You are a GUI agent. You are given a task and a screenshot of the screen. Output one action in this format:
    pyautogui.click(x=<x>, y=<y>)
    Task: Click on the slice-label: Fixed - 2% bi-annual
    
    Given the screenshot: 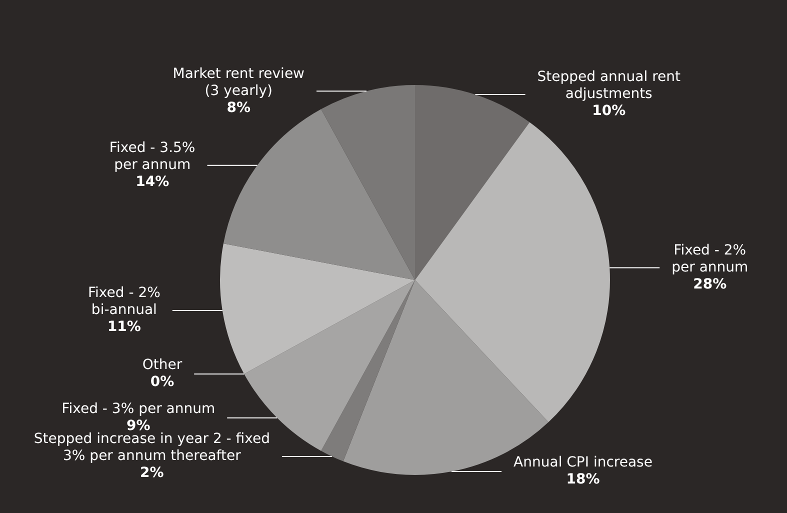 What is the action you would take?
    pyautogui.click(x=124, y=301)
    